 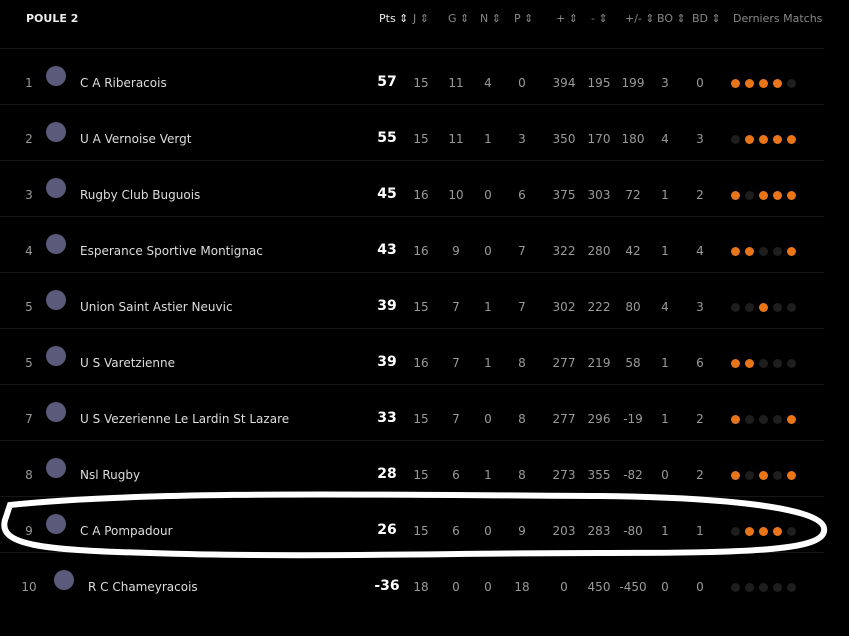 What do you see at coordinates (156, 307) in the screenshot?
I see `team-name: Union Saint Astier Neuvic` at bounding box center [156, 307].